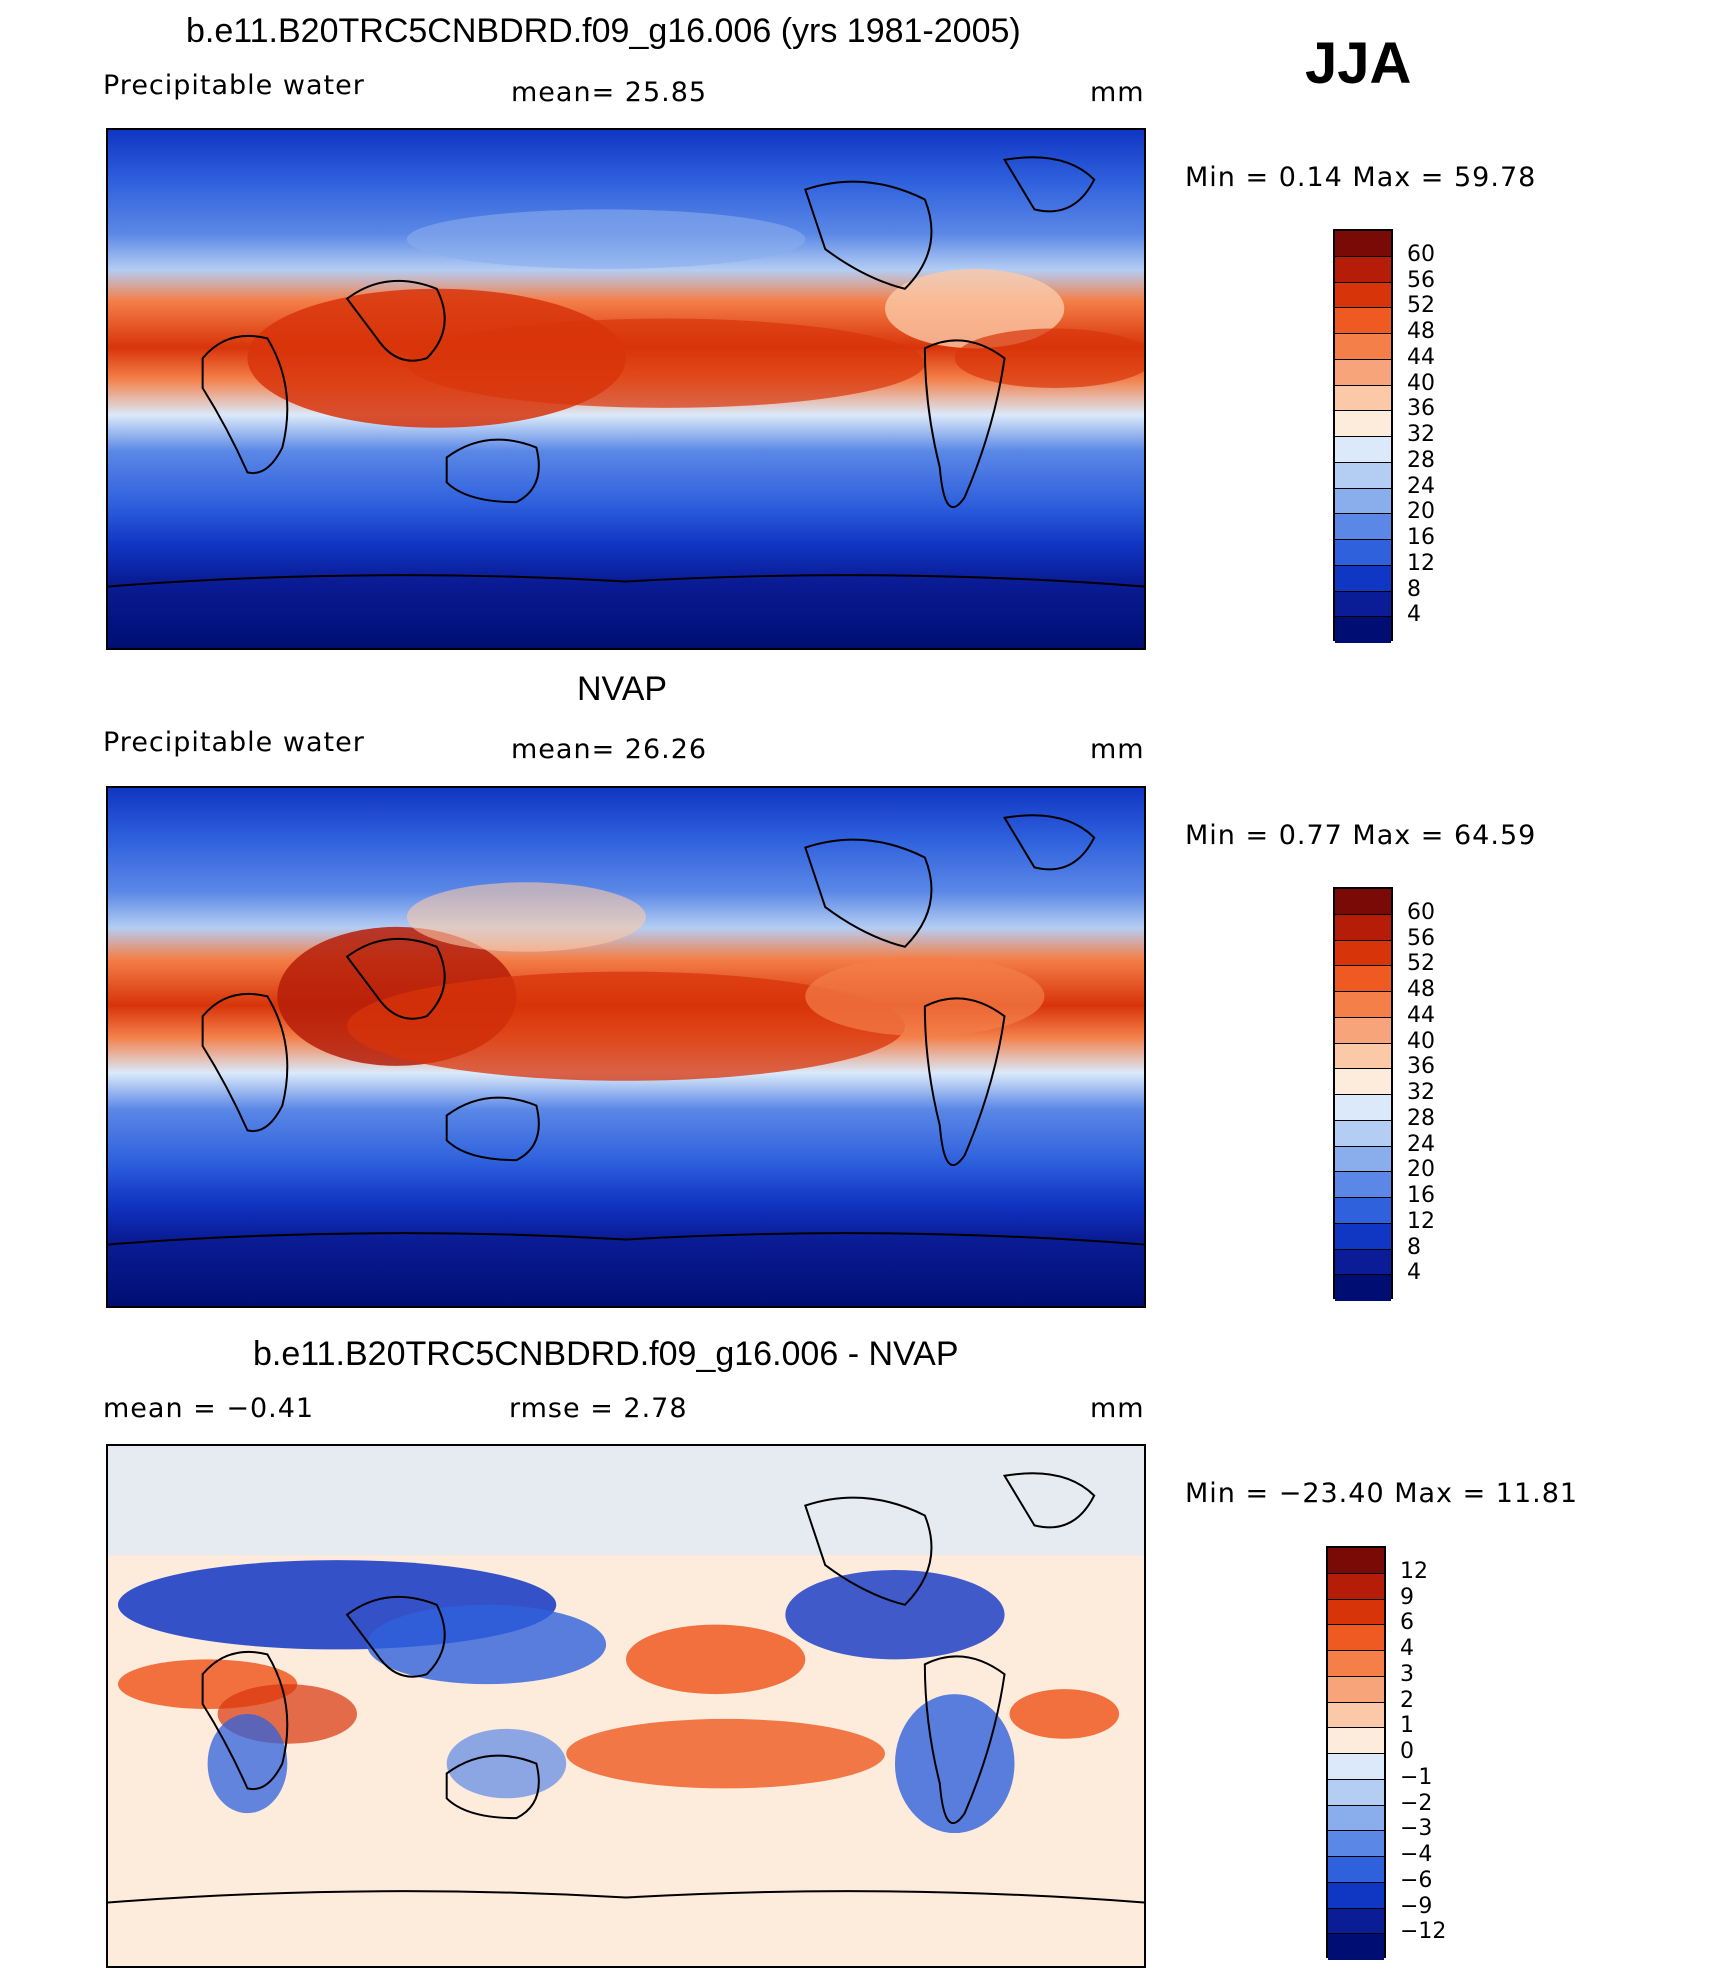 The image size is (1710, 1986). What do you see at coordinates (1407, 1648) in the screenshot?
I see `panel3-colorbar-tick-label: 4` at bounding box center [1407, 1648].